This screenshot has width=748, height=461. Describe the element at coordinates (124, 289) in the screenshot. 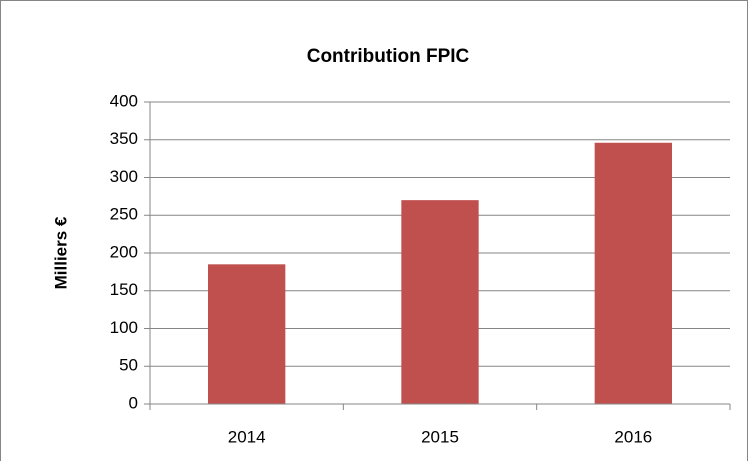

I see `y-tick-label: 150` at that location.